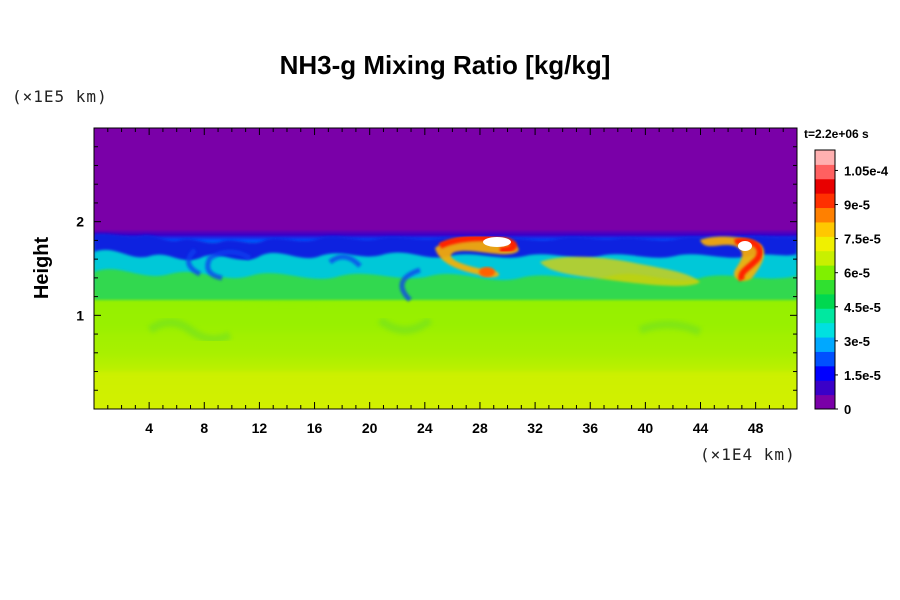 This screenshot has height=600, width=900. What do you see at coordinates (836, 134) in the screenshot?
I see `time-label: t=2.2e+06 s` at bounding box center [836, 134].